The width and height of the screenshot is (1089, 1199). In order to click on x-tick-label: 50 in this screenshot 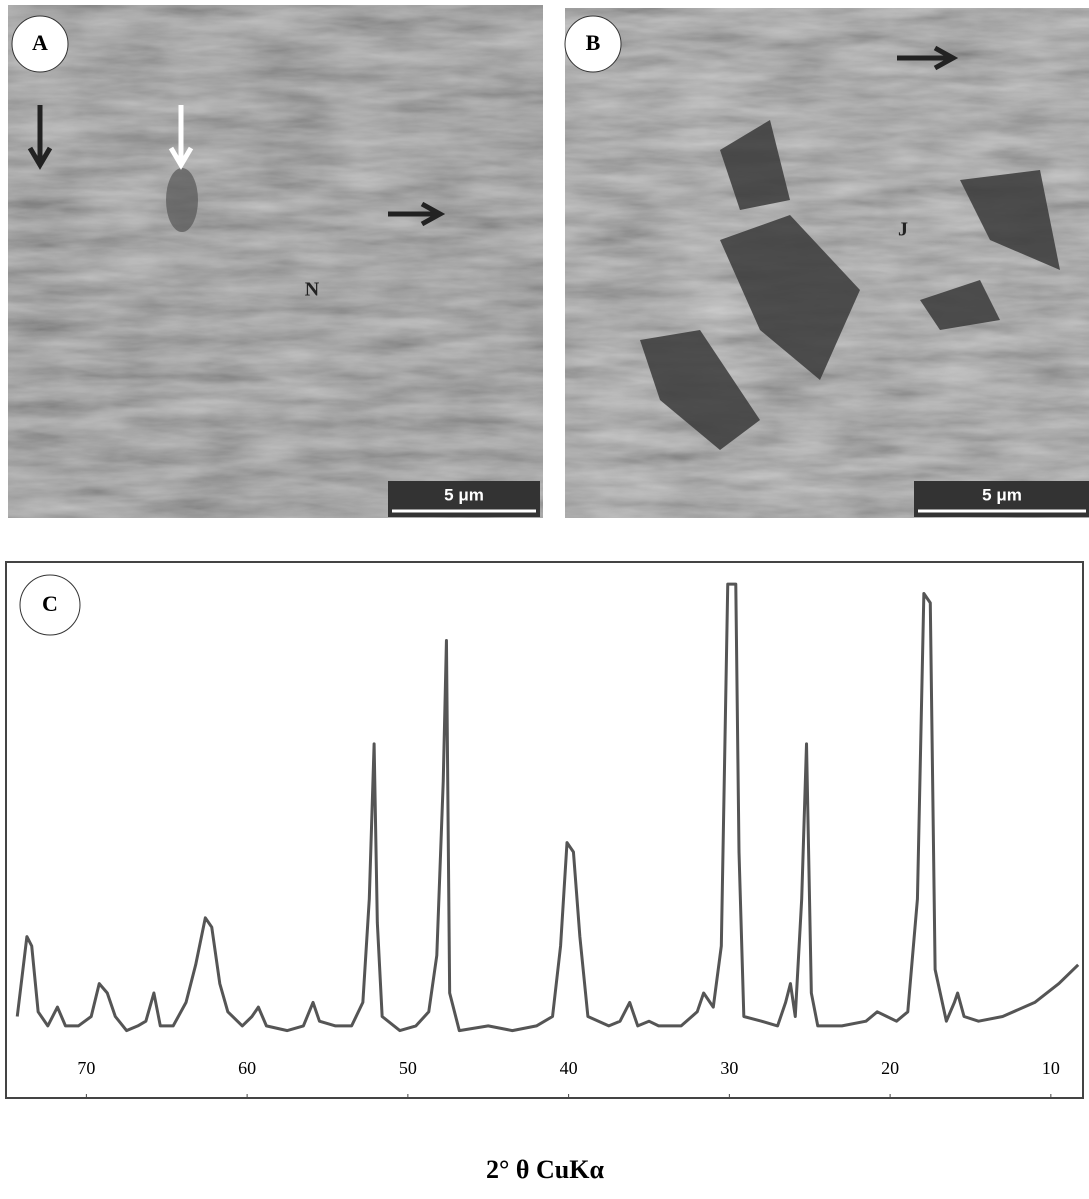, I will do `click(408, 1068)`.